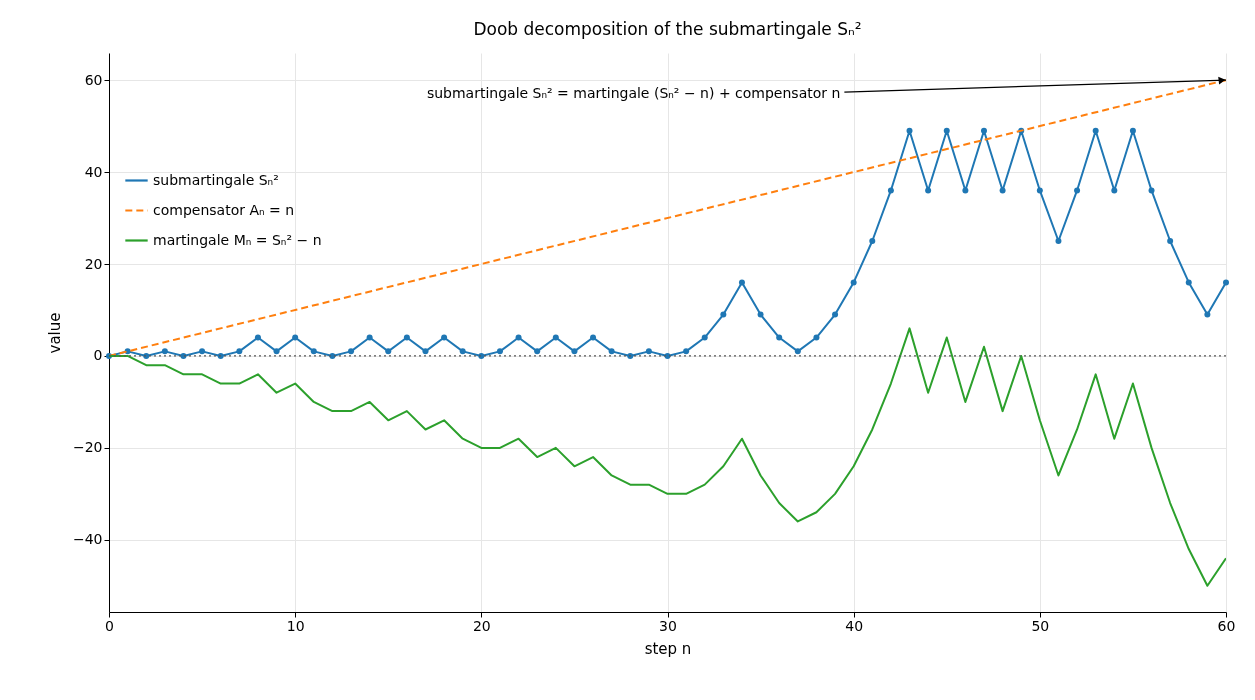 This screenshot has height=700, width=1255. What do you see at coordinates (98, 355) in the screenshot?
I see `y-tick-label: 0` at bounding box center [98, 355].